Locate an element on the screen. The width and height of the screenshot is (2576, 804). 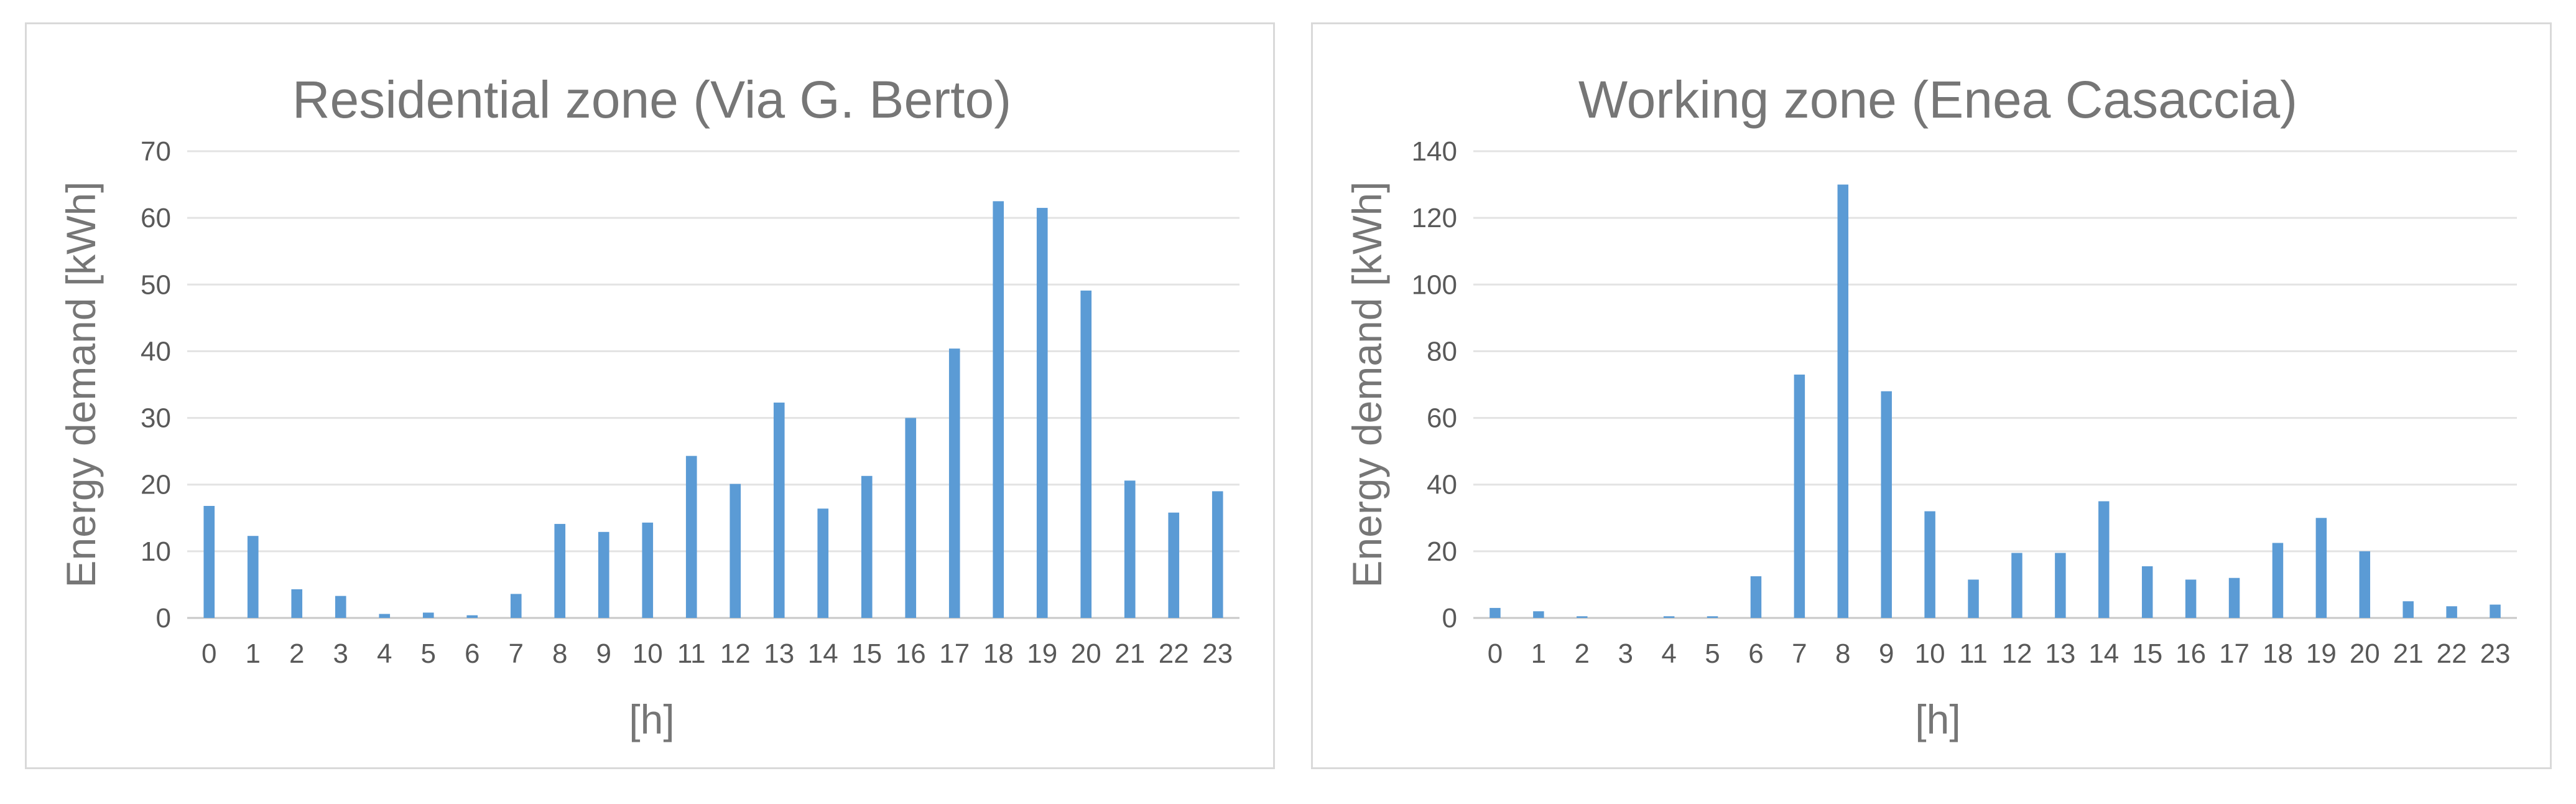
x-tick-label: 13 is located at coordinates (2060, 653).